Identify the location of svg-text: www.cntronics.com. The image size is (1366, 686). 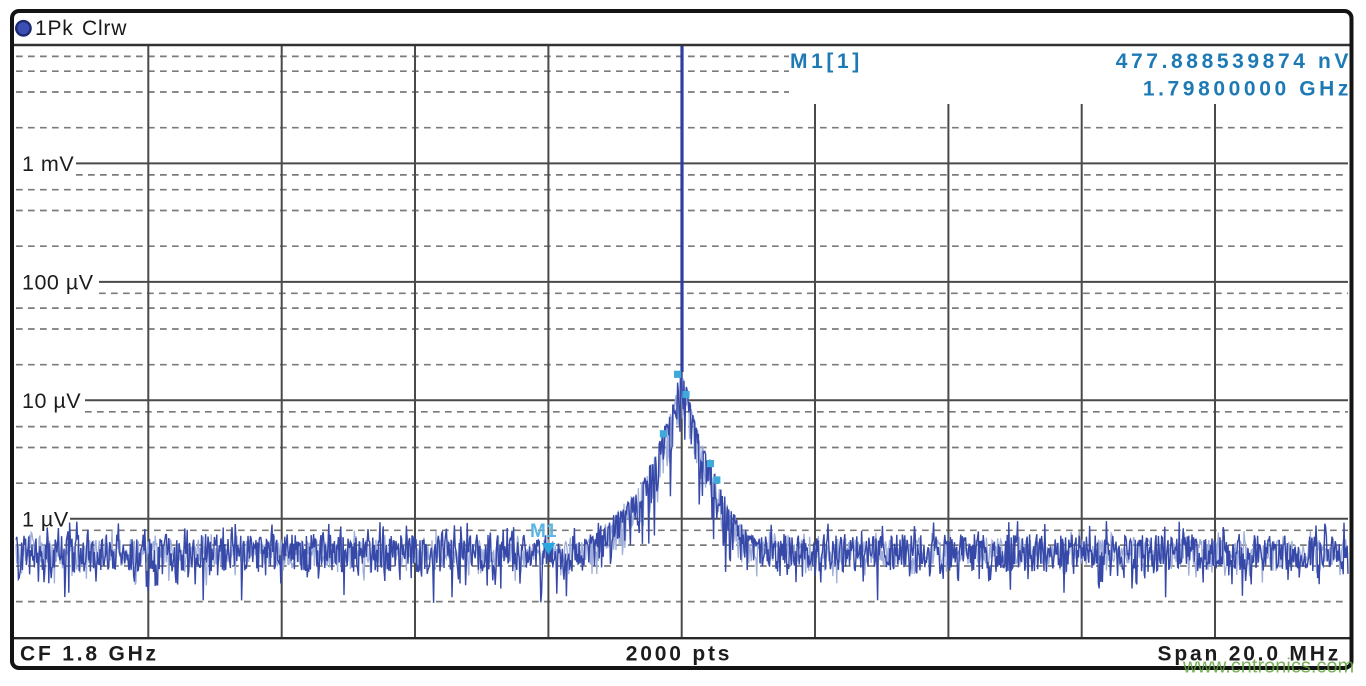
(1268, 667).